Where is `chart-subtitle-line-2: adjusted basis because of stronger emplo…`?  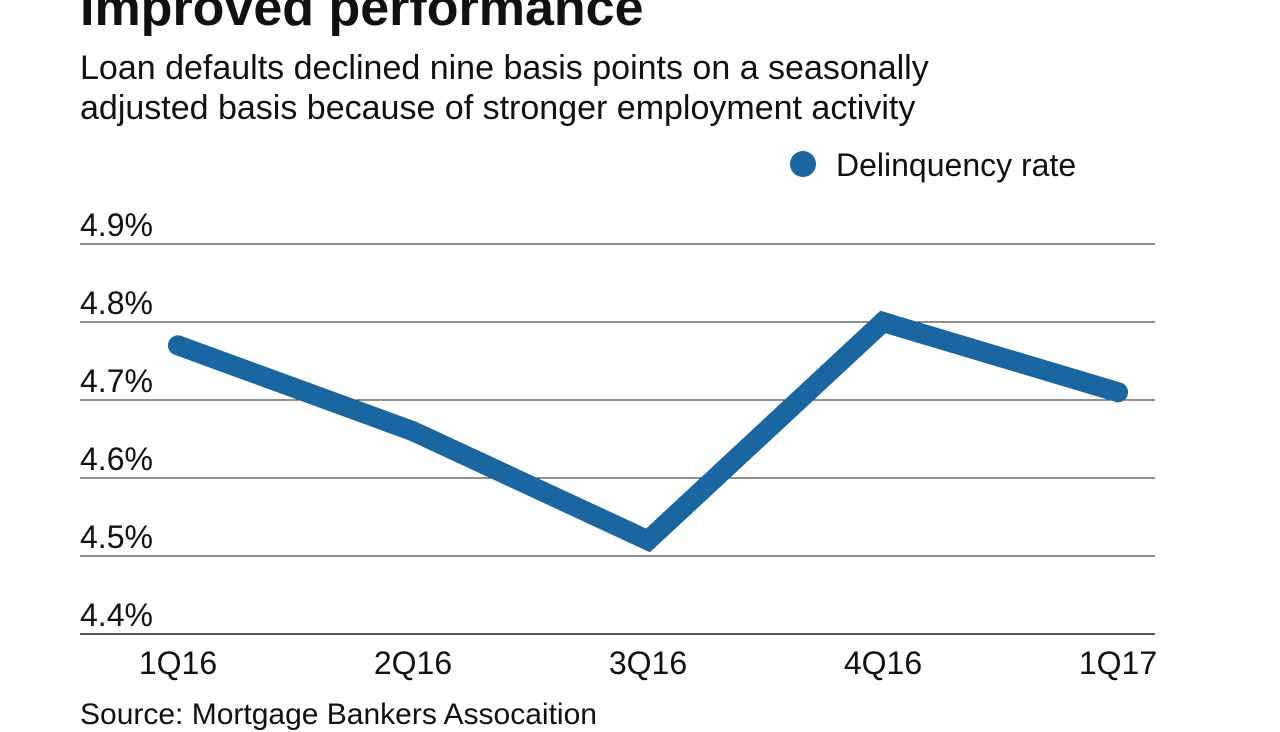
chart-subtitle-line-2: adjusted basis because of stronger emplo… is located at coordinates (498, 108).